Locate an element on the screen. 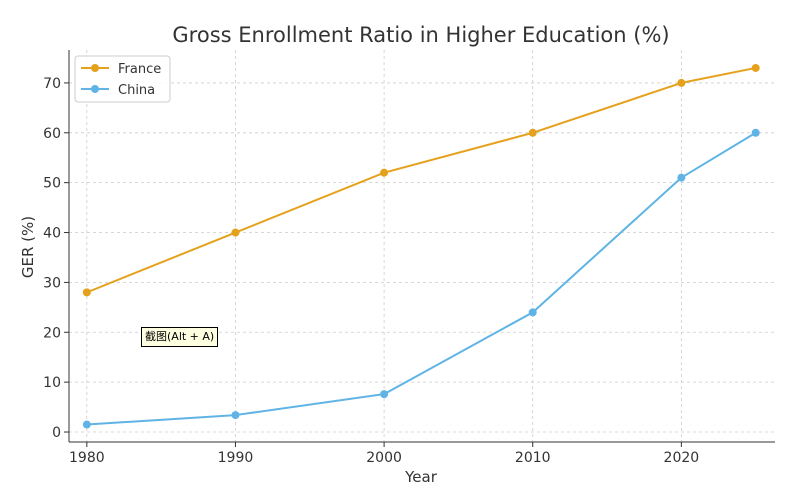 This screenshot has width=812, height=500. x-axis-ticks: 1980 1990 2000 2010 2020 is located at coordinates (384, 454).